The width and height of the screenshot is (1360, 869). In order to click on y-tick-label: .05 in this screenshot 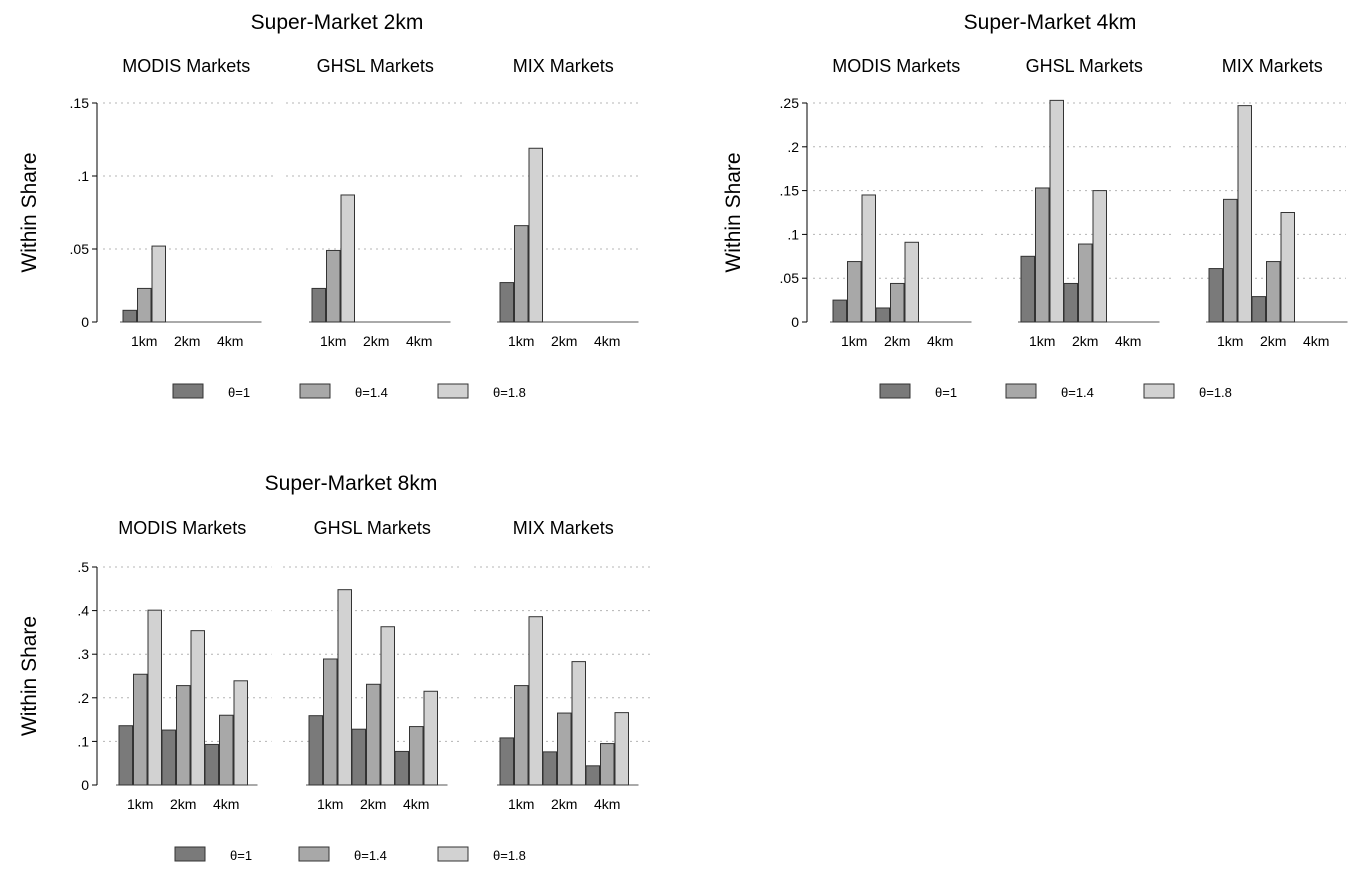, I will do `click(80, 249)`.